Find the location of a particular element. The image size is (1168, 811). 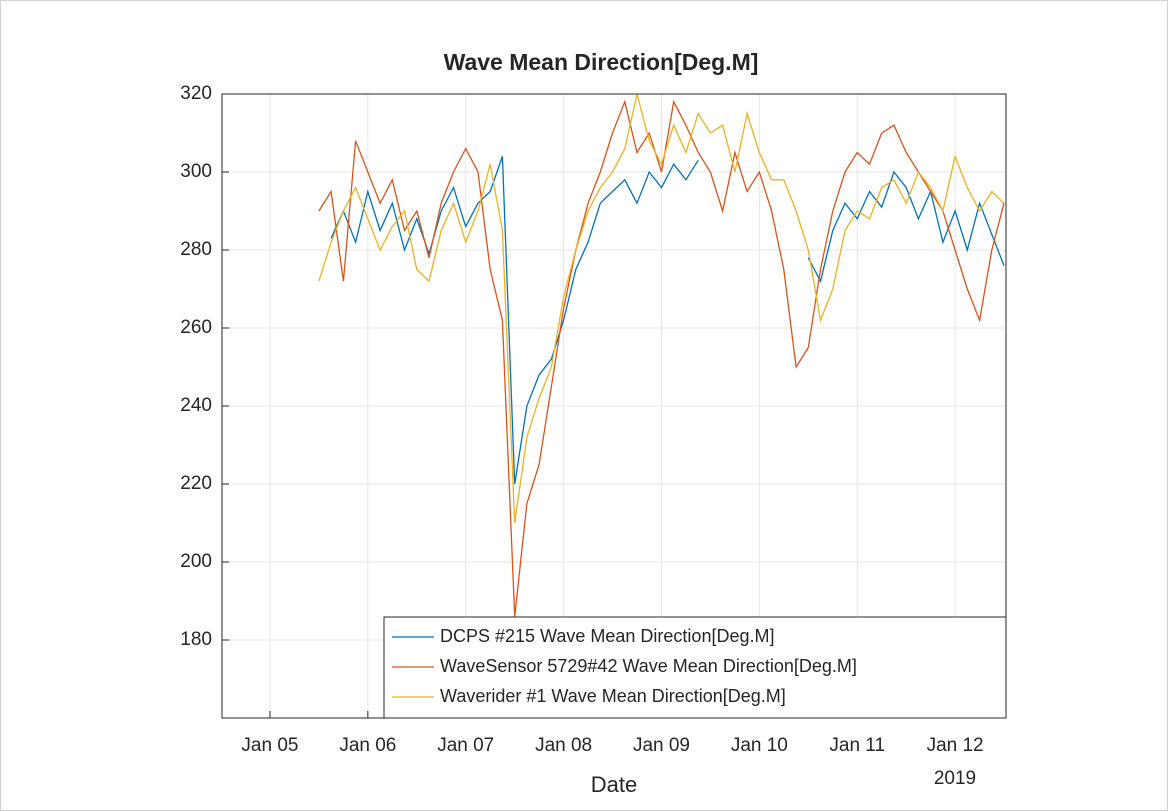

x-tick-label: Jan 09 is located at coordinates (661, 745).